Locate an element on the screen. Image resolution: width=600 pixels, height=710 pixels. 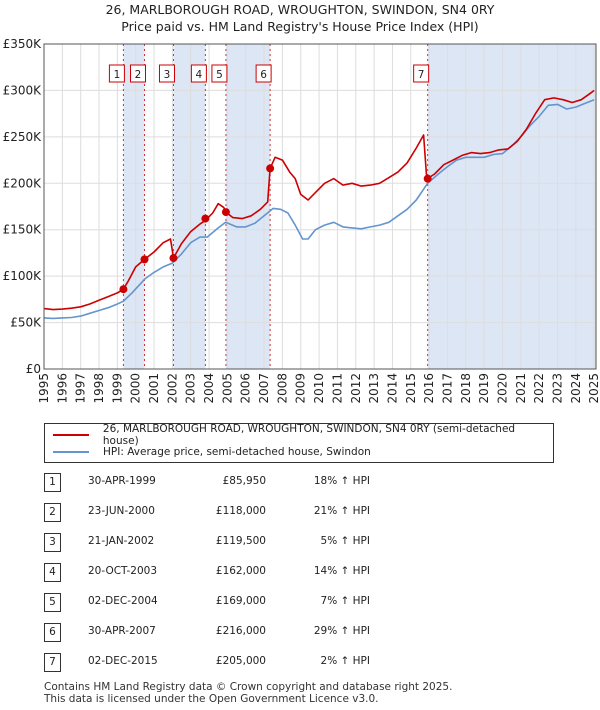
sale-date: 02-DEC-2015 is located at coordinates (123, 661).